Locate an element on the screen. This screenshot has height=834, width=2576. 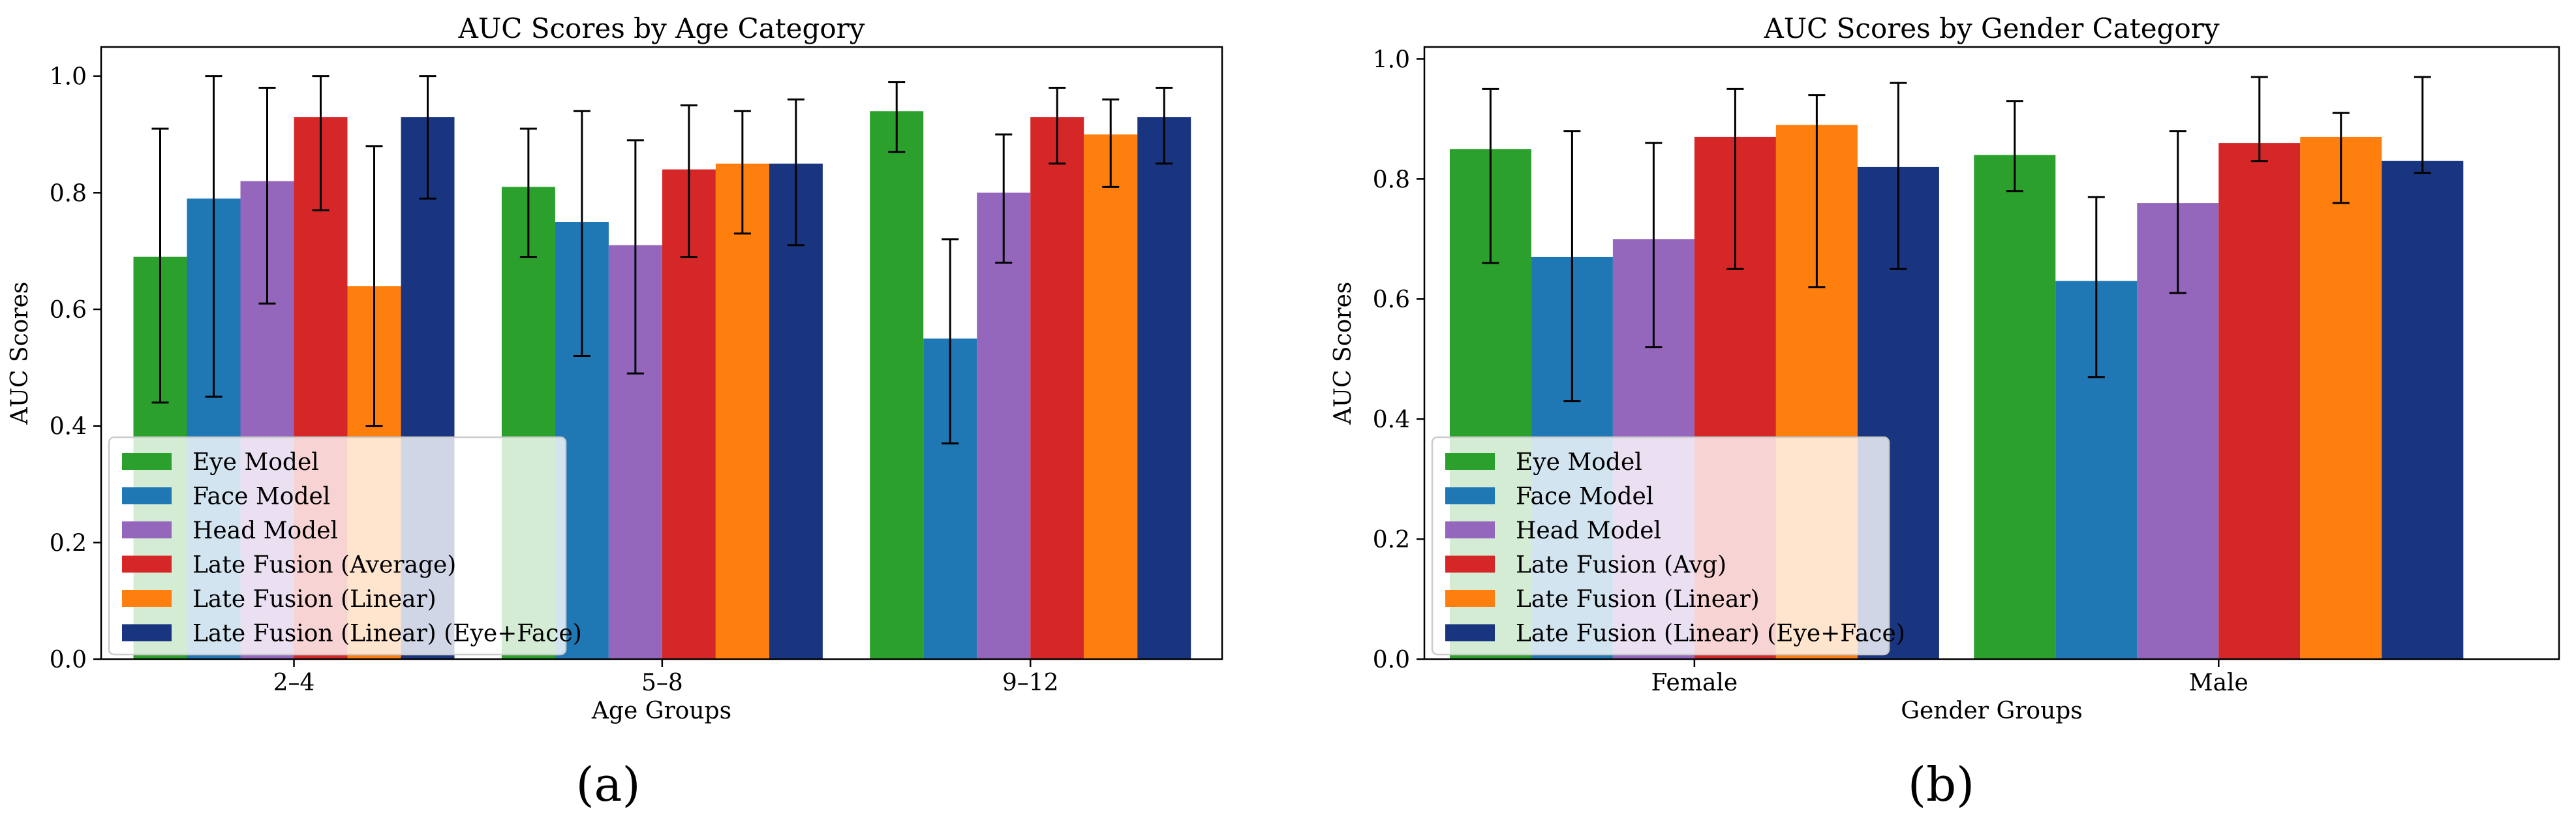
bar-late-fusion-linear-eye-face--5–8 is located at coordinates (796, 411).